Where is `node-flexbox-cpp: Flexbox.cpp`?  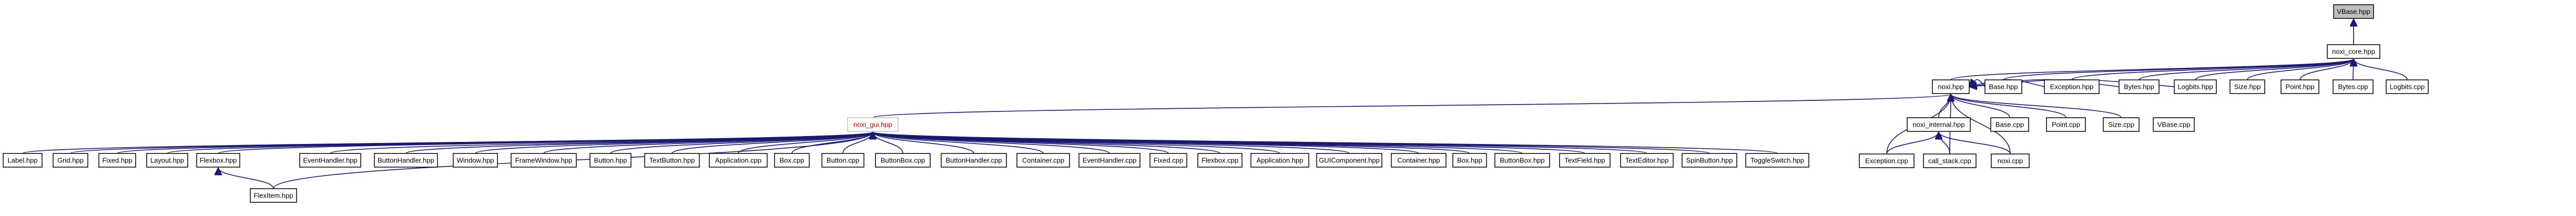
node-flexbox-cpp: Flexbox.cpp is located at coordinates (1220, 160).